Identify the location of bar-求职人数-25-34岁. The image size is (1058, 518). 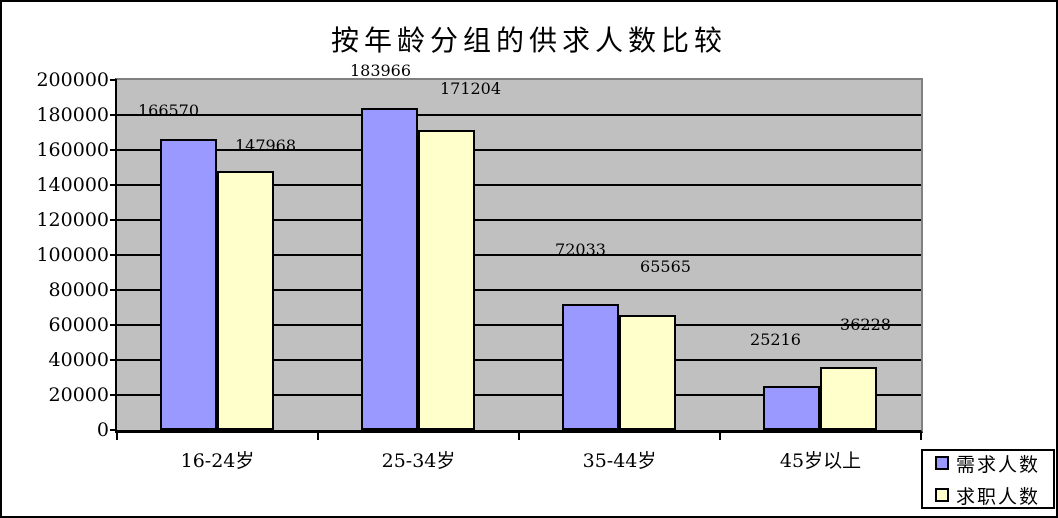
(446, 280).